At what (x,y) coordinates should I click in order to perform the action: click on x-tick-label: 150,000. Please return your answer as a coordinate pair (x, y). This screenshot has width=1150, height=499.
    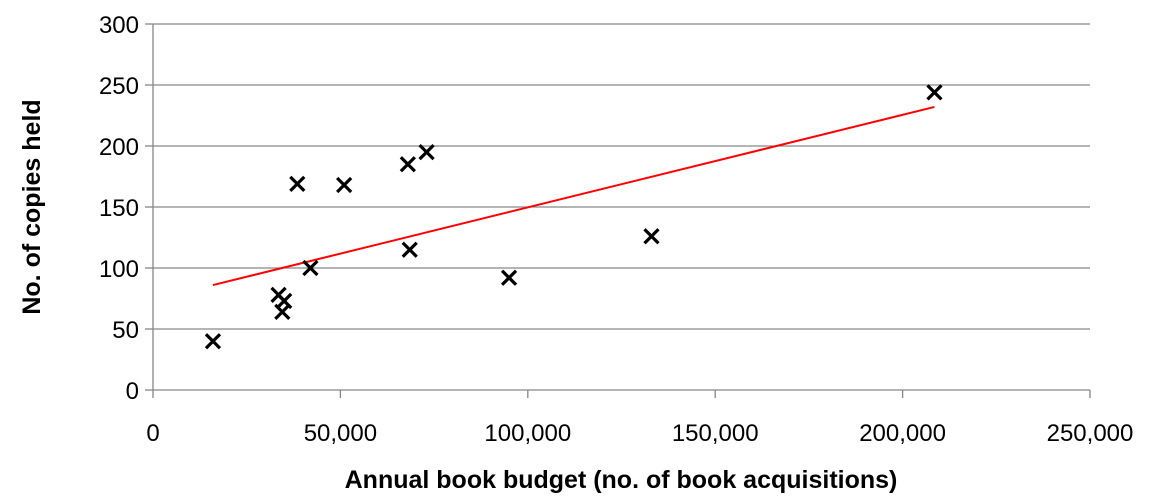
    Looking at the image, I should click on (715, 433).